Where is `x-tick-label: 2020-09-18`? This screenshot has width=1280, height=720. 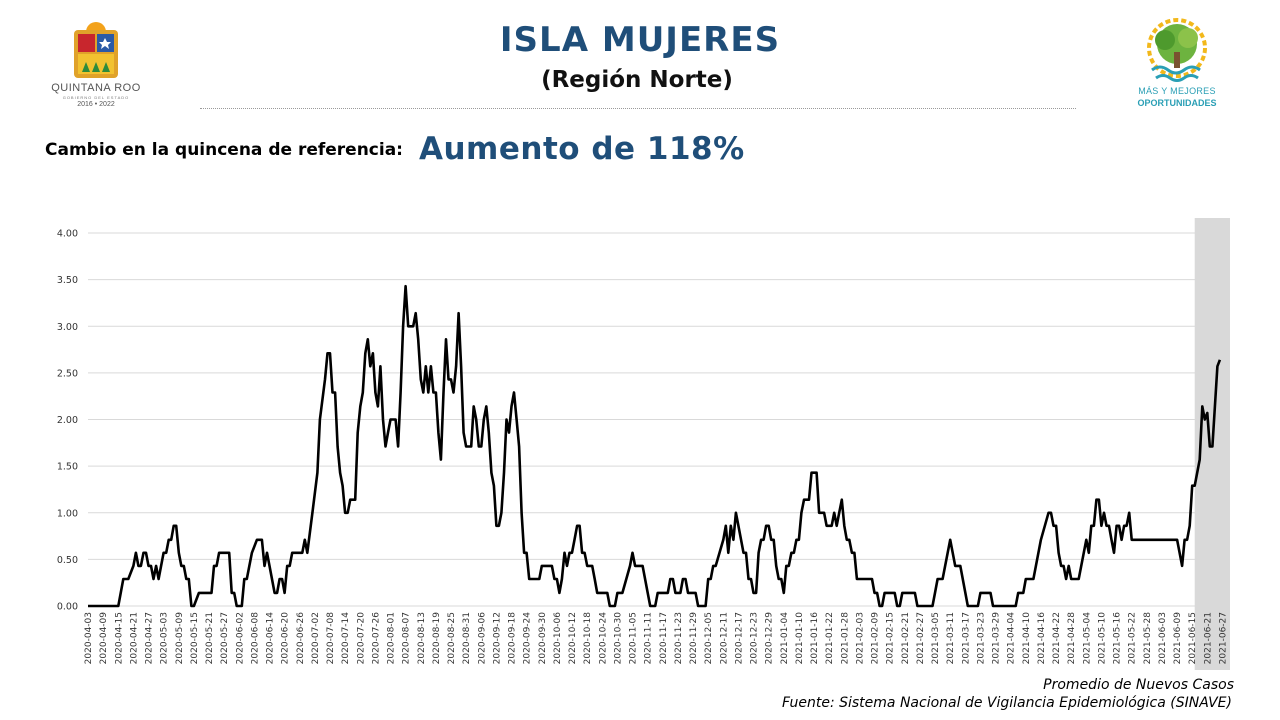
x-tick-label: 2020-09-18 is located at coordinates (513, 638).